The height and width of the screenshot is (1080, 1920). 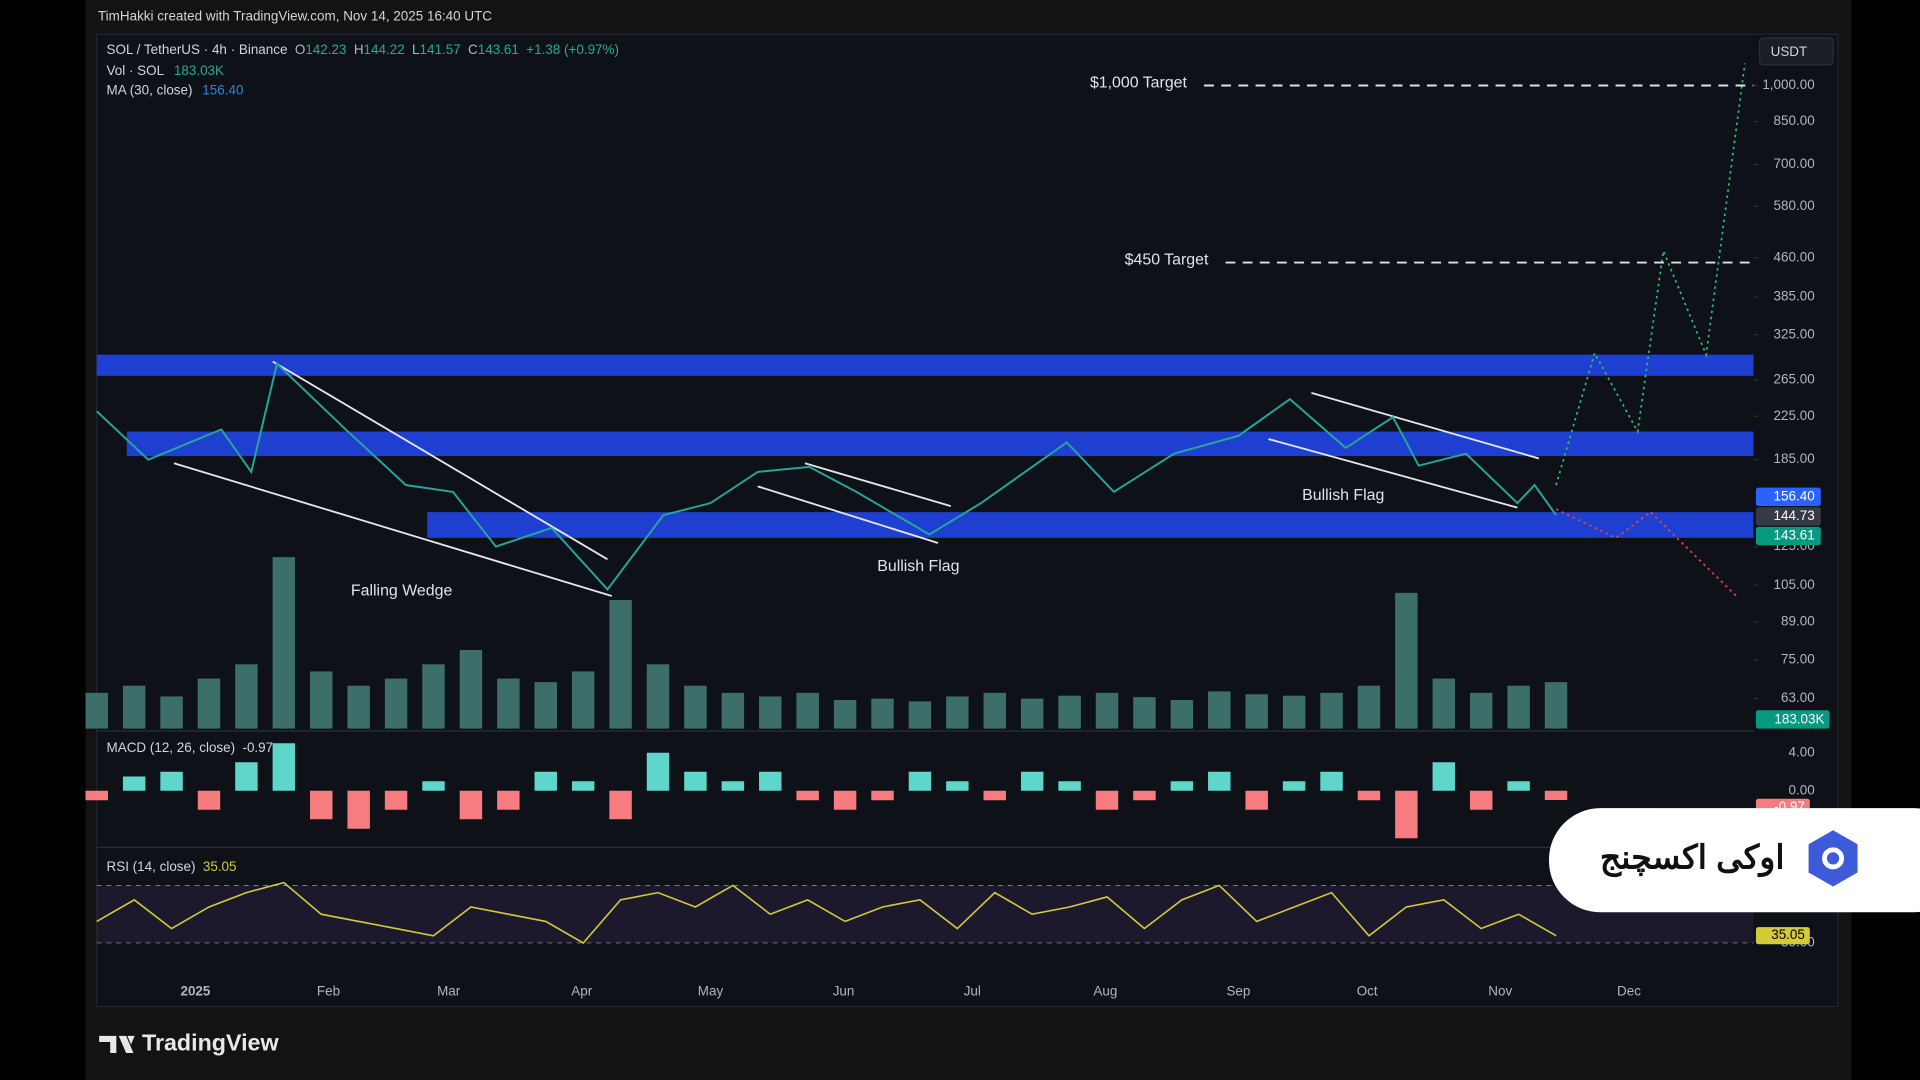 What do you see at coordinates (172, 866) in the screenshot?
I see `rsi-legend: RSI (14, close) 35.05` at bounding box center [172, 866].